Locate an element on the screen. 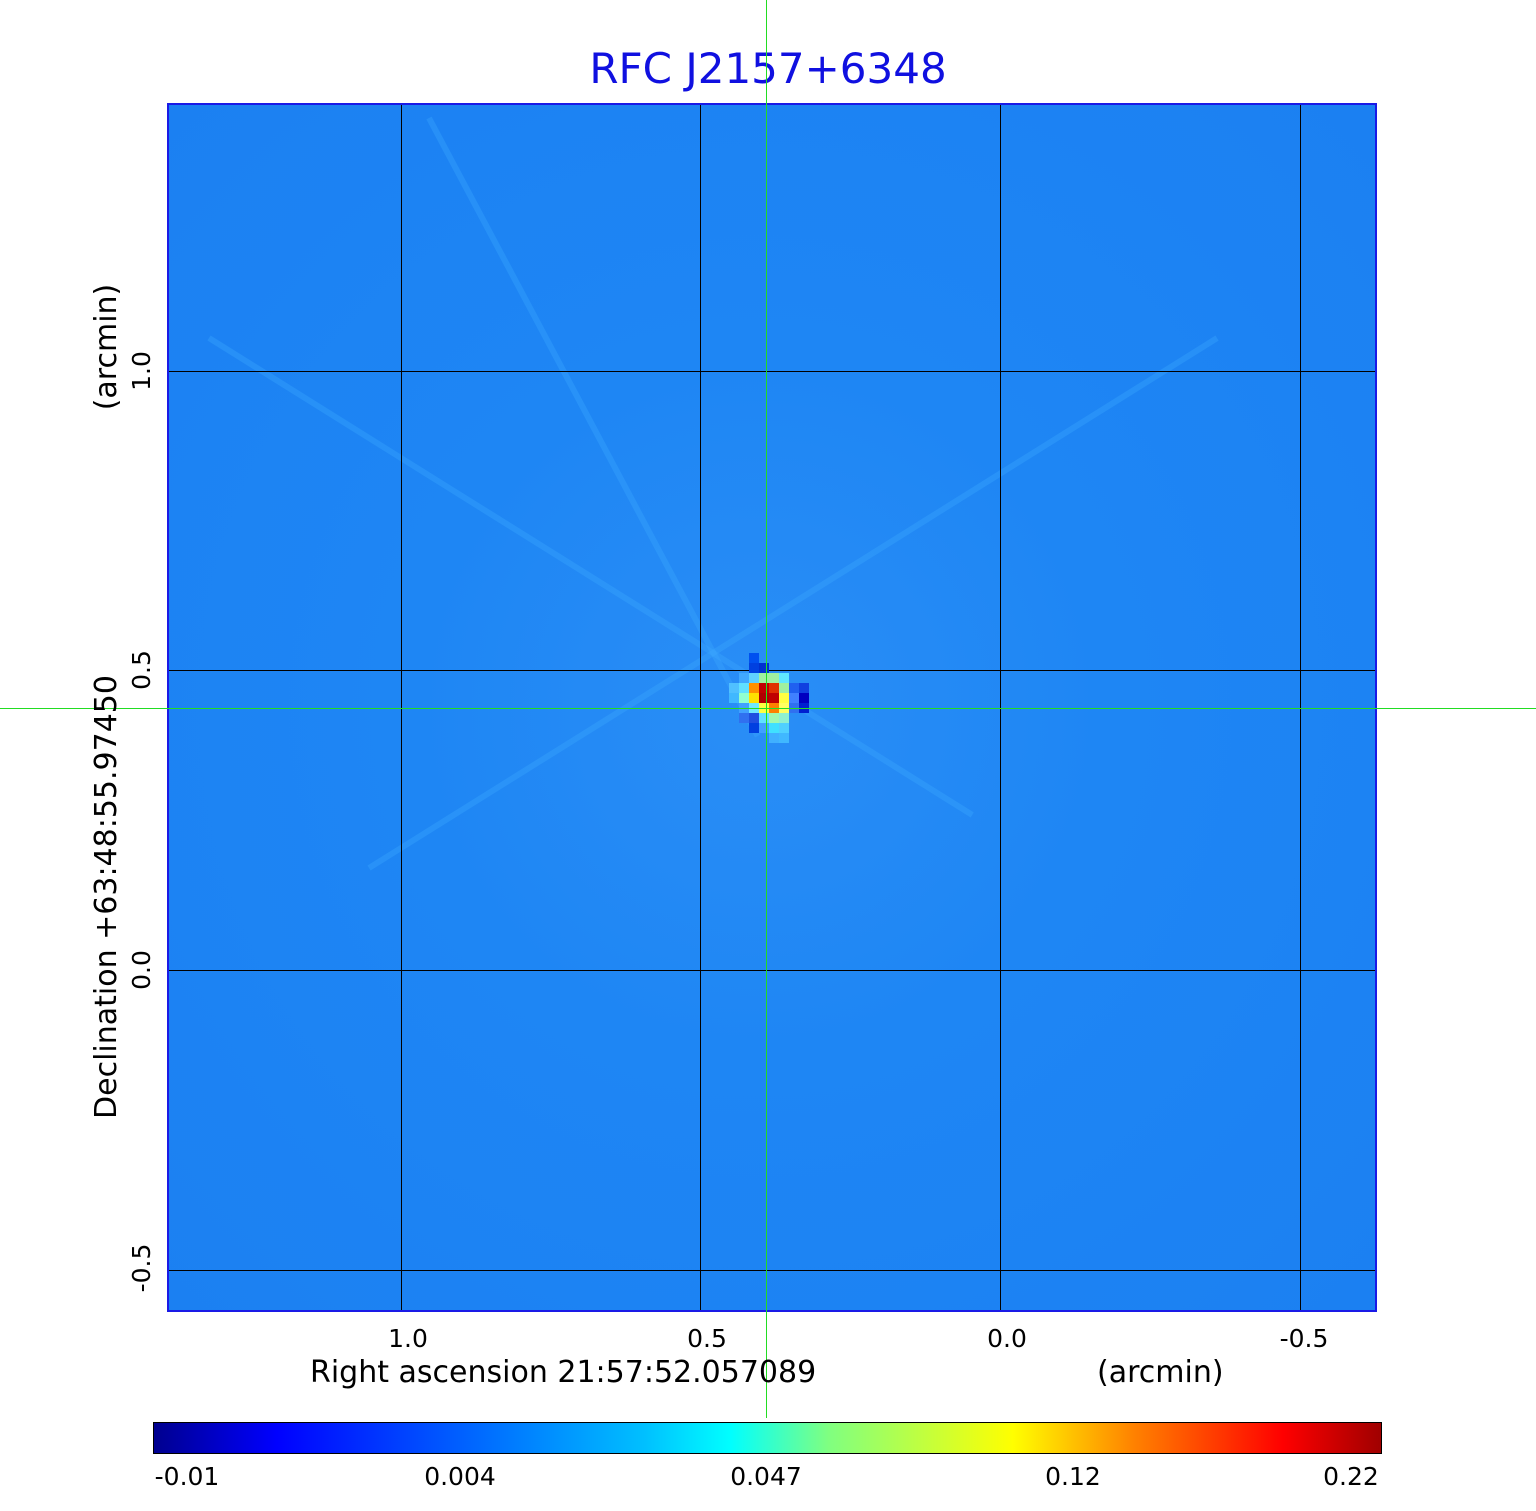 This screenshot has width=1536, height=1511. y-axis-label: Declination +63:48:55.97450 is located at coordinates (106, 897).